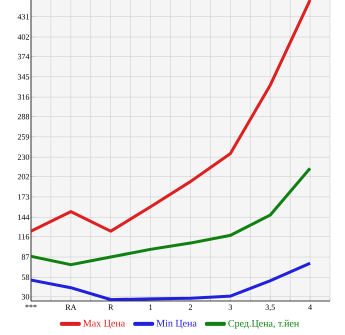 This screenshot has width=345, height=335. Describe the element at coordinates (111, 307) in the screenshot. I see `x-tick-label: R` at that location.